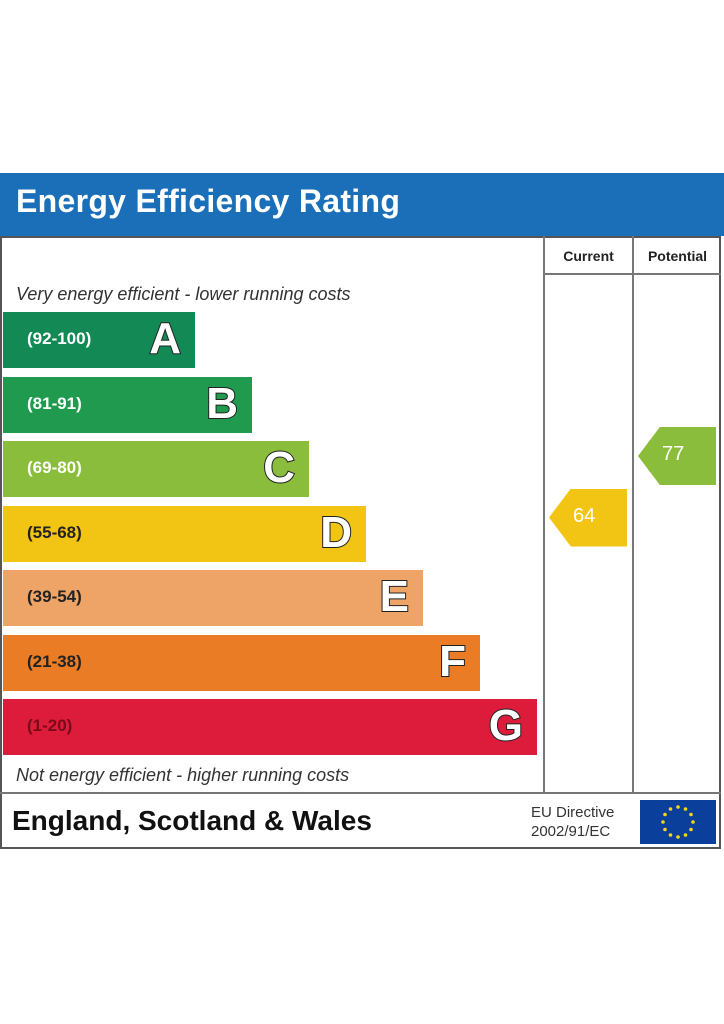 The height and width of the screenshot is (1024, 724). I want to click on band-b: (81-91) B, so click(127, 404).